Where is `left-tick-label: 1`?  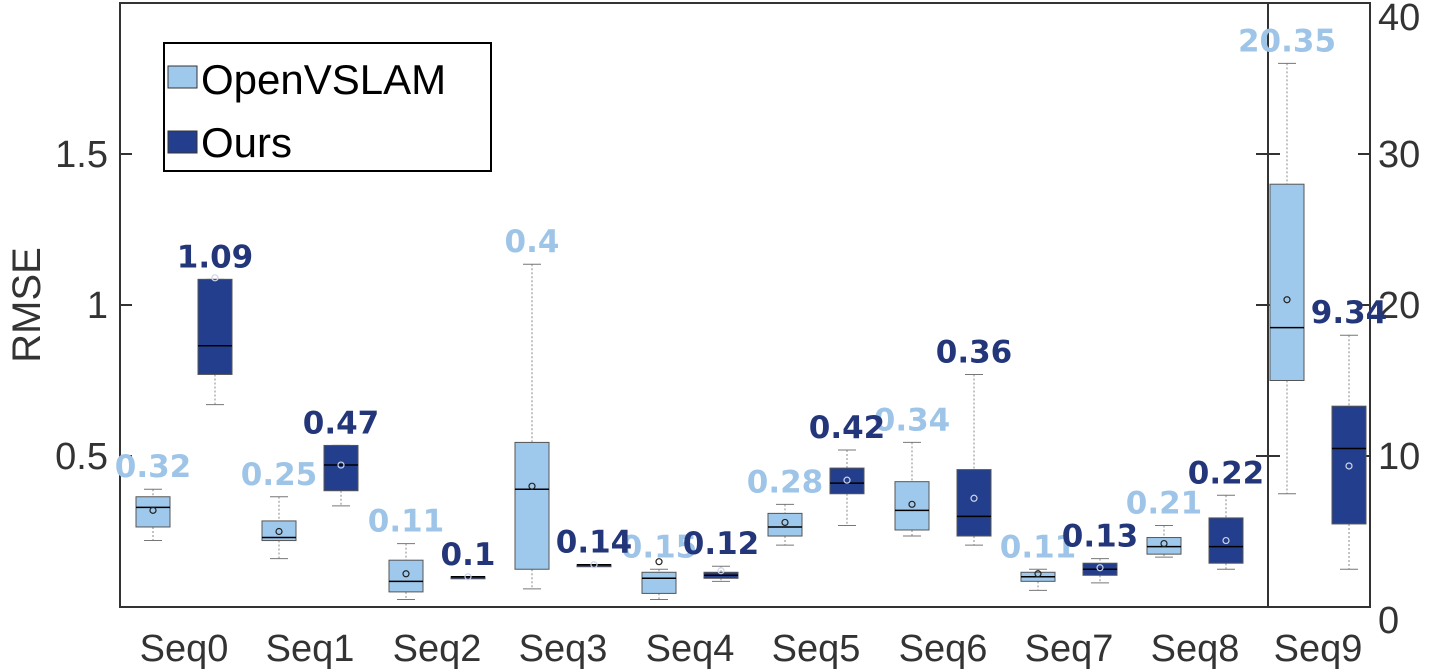 left-tick-label: 1 is located at coordinates (97, 306).